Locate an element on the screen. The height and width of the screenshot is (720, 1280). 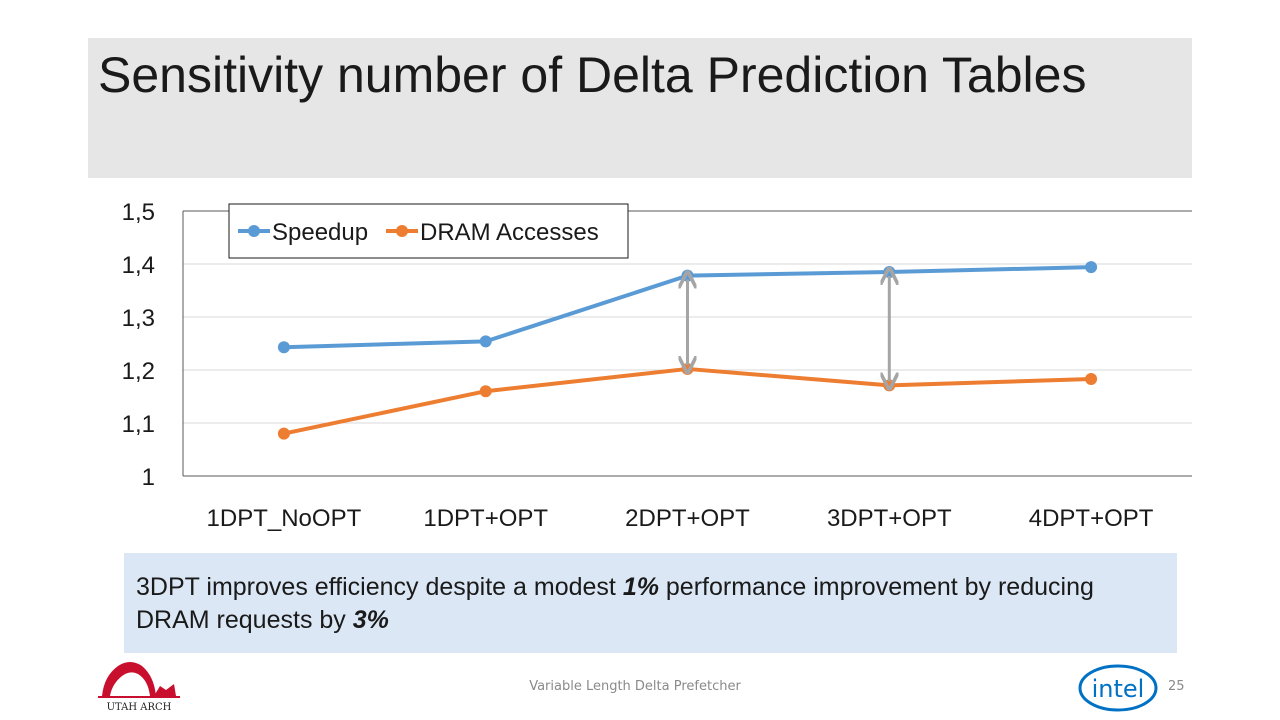
x-tick-label: 4DPT+OPT is located at coordinates (1091, 518).